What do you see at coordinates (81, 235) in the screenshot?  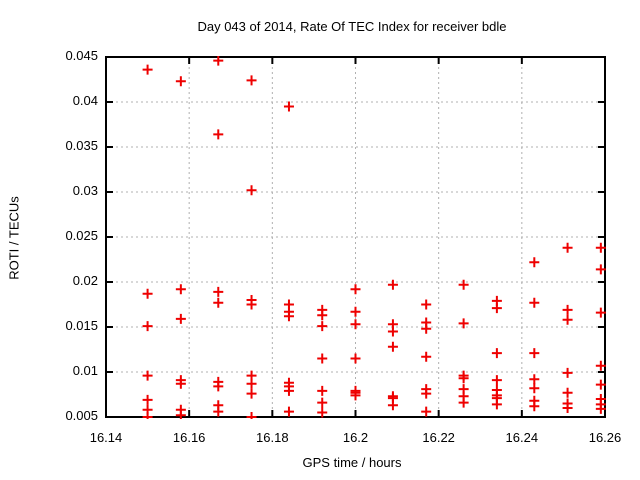 I see `y-tick-label: 0.025` at bounding box center [81, 235].